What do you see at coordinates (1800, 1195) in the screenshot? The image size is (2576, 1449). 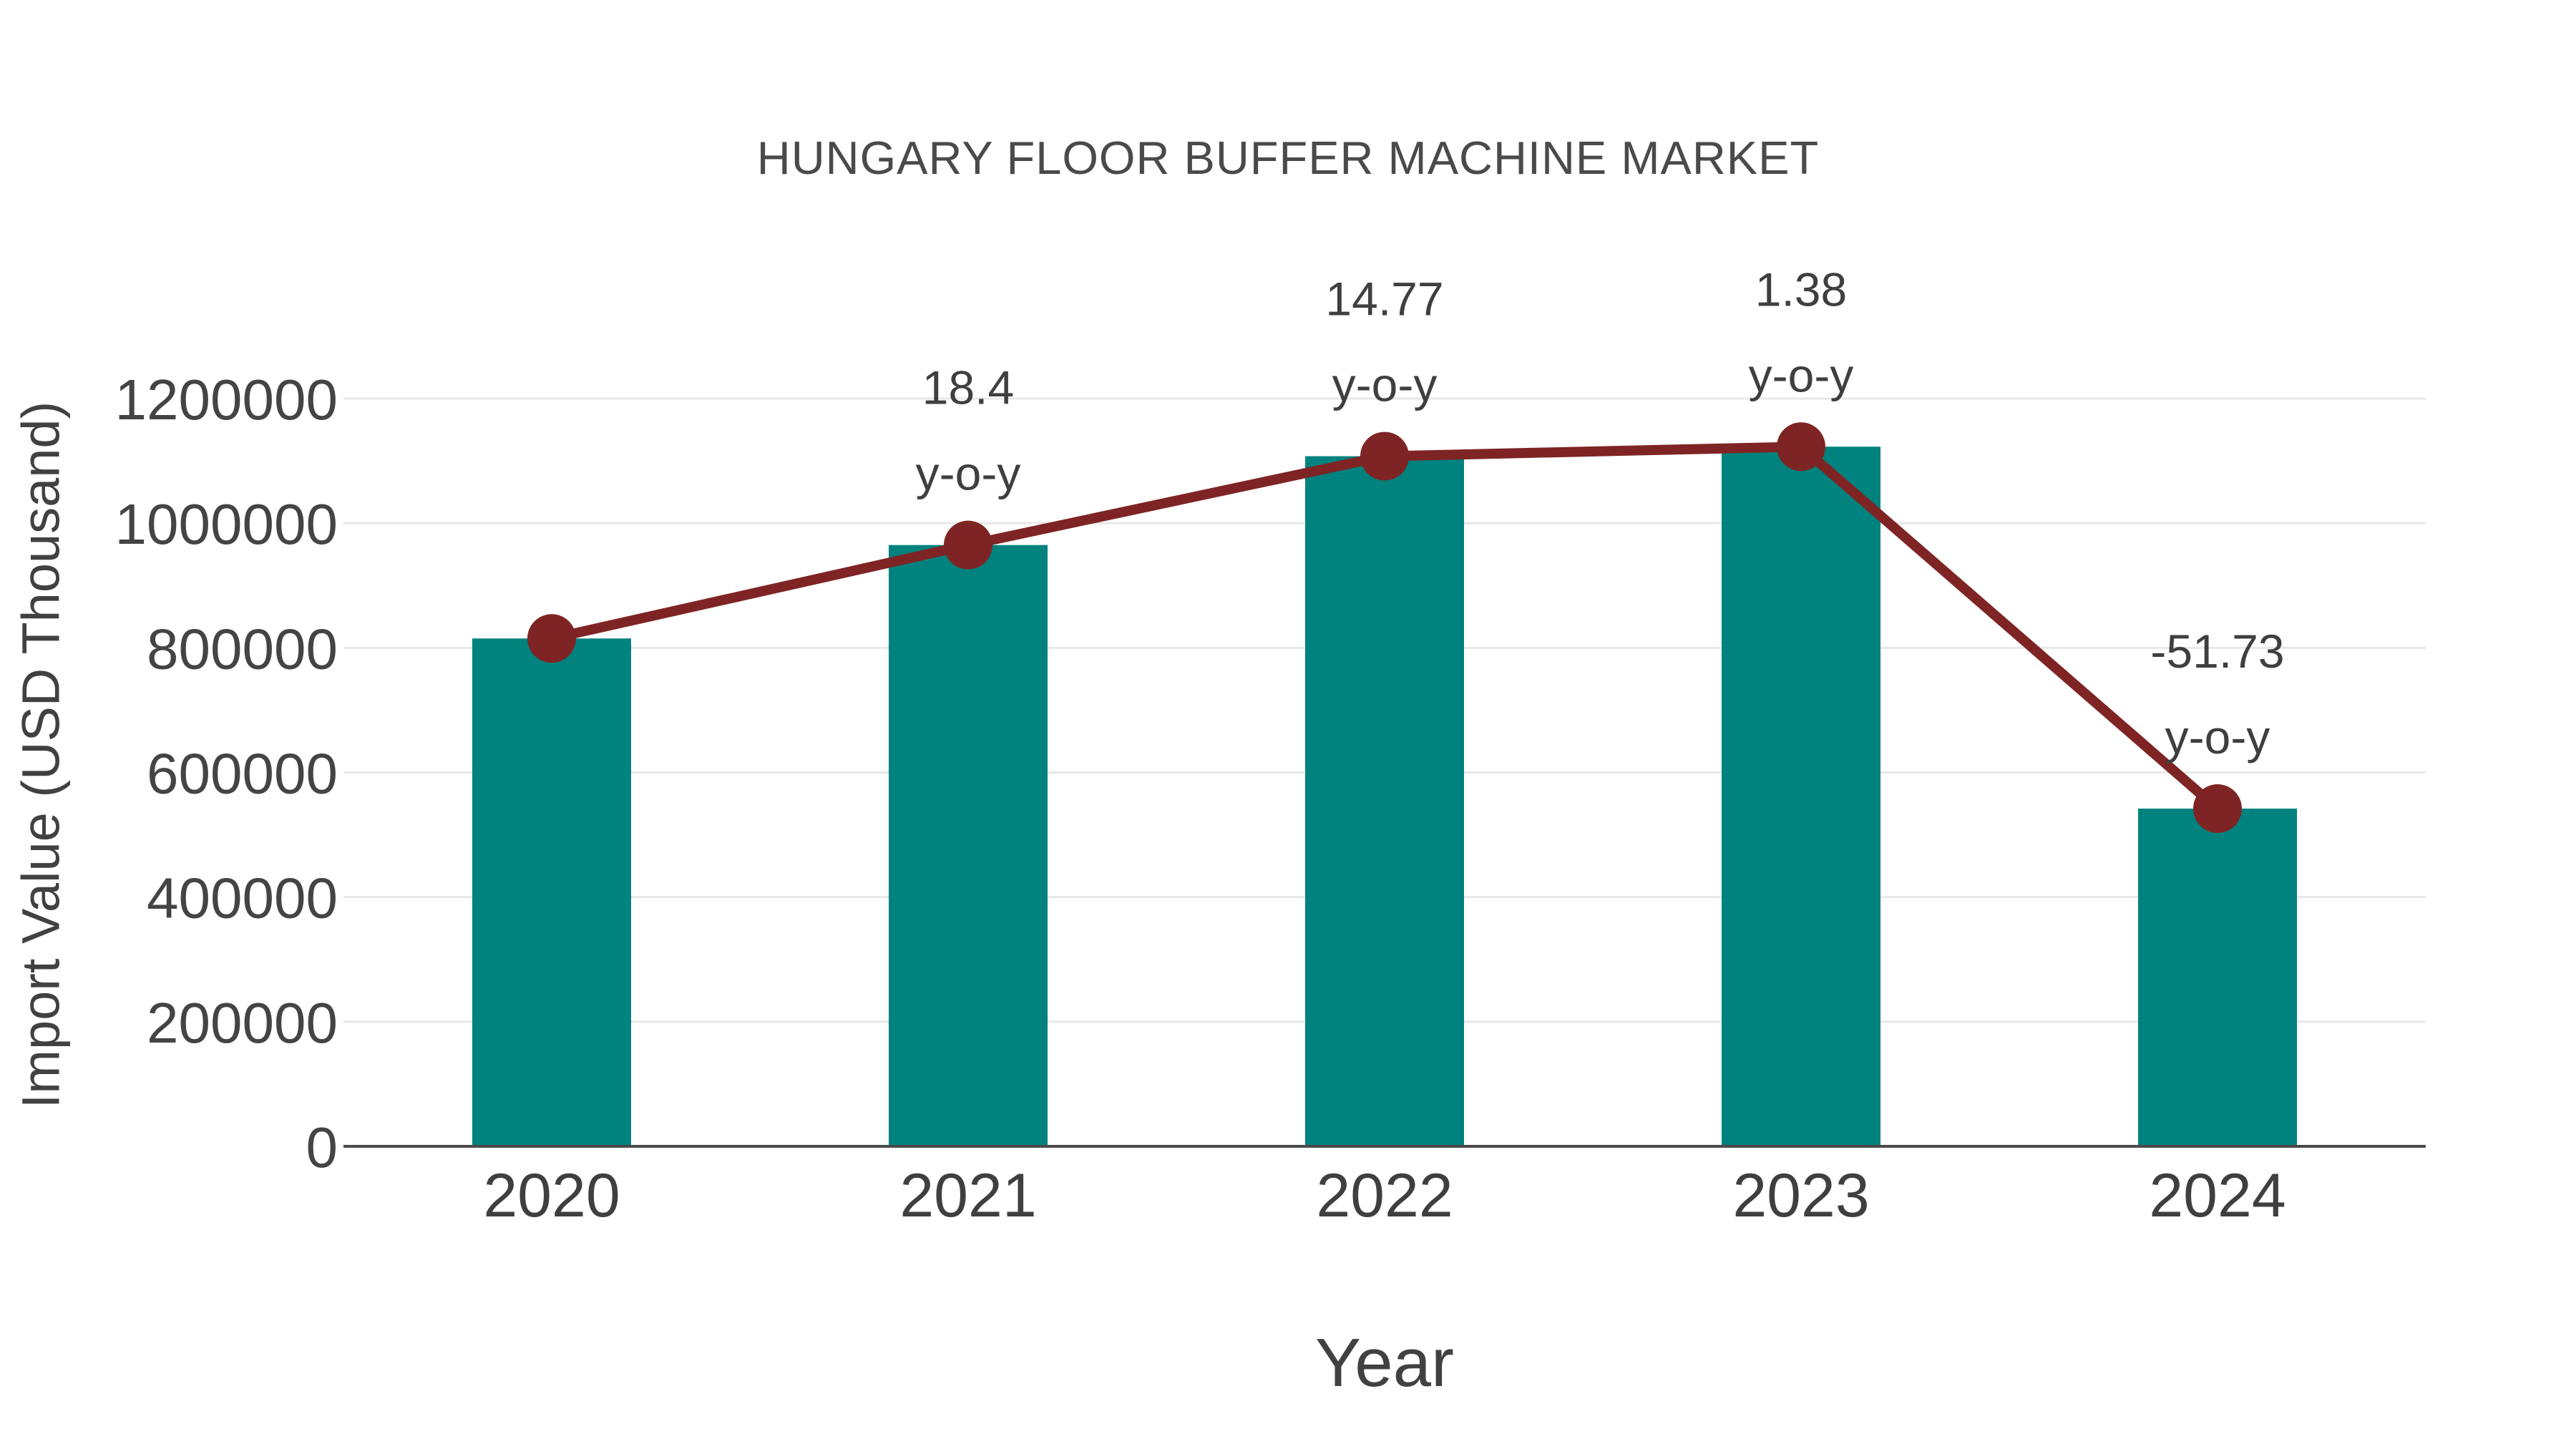 I see `x-tick-label: 2023` at bounding box center [1800, 1195].